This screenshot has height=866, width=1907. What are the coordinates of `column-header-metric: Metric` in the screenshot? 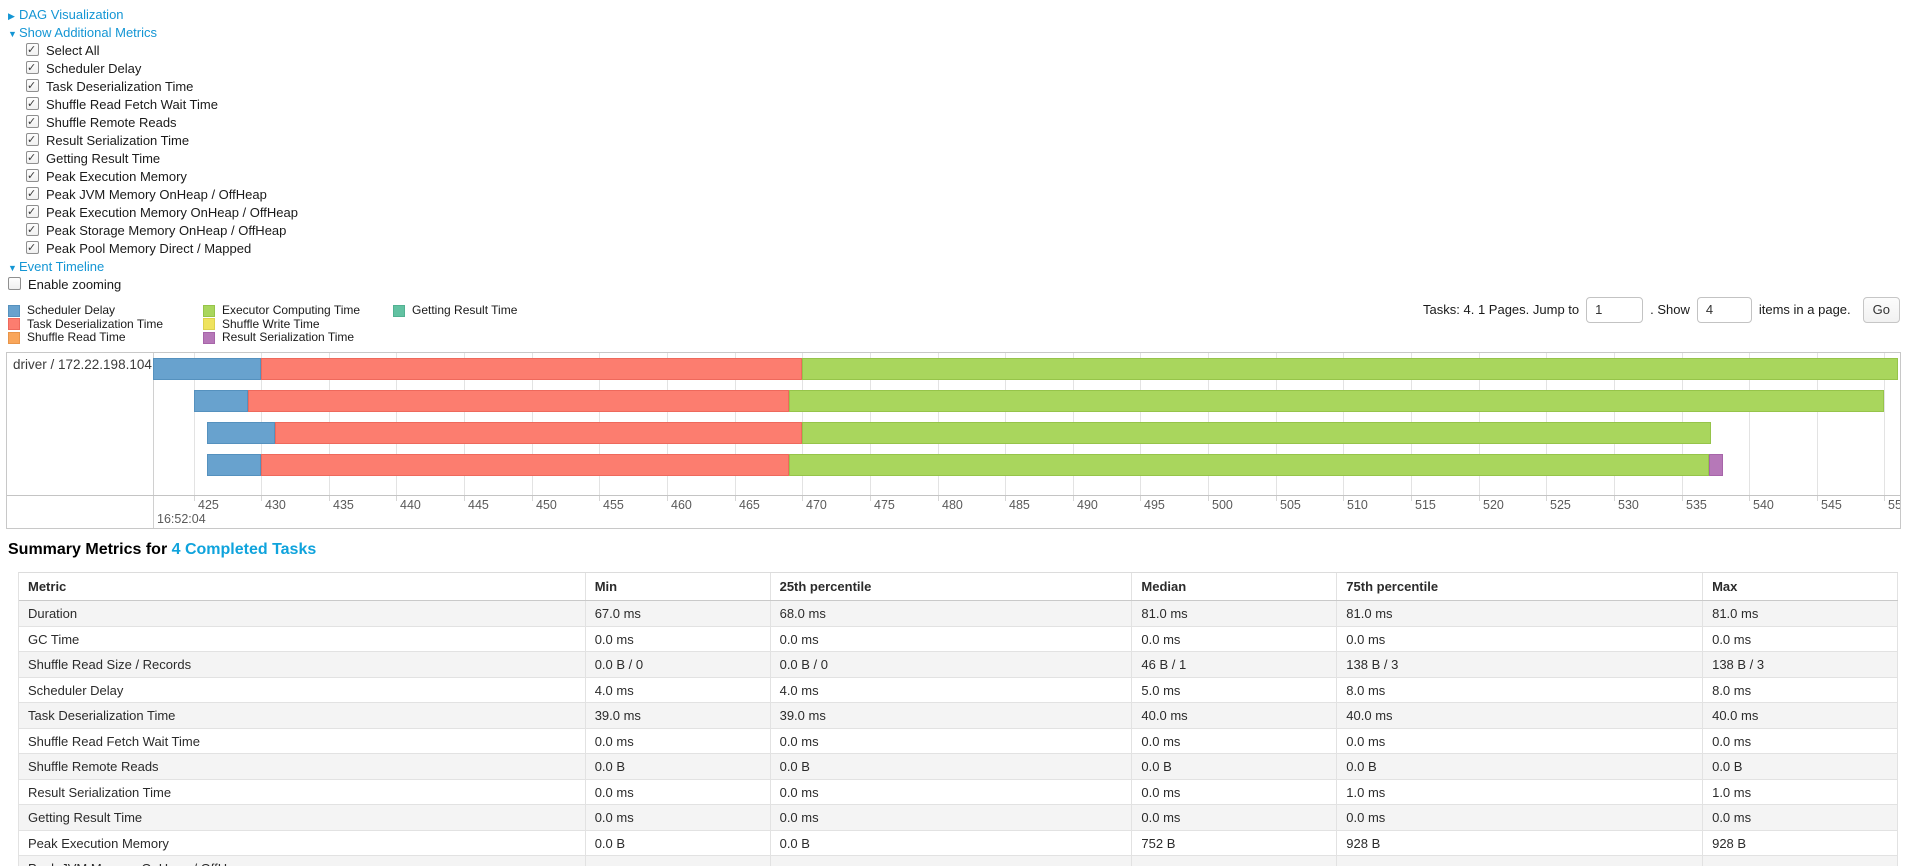 It's located at (302, 586).